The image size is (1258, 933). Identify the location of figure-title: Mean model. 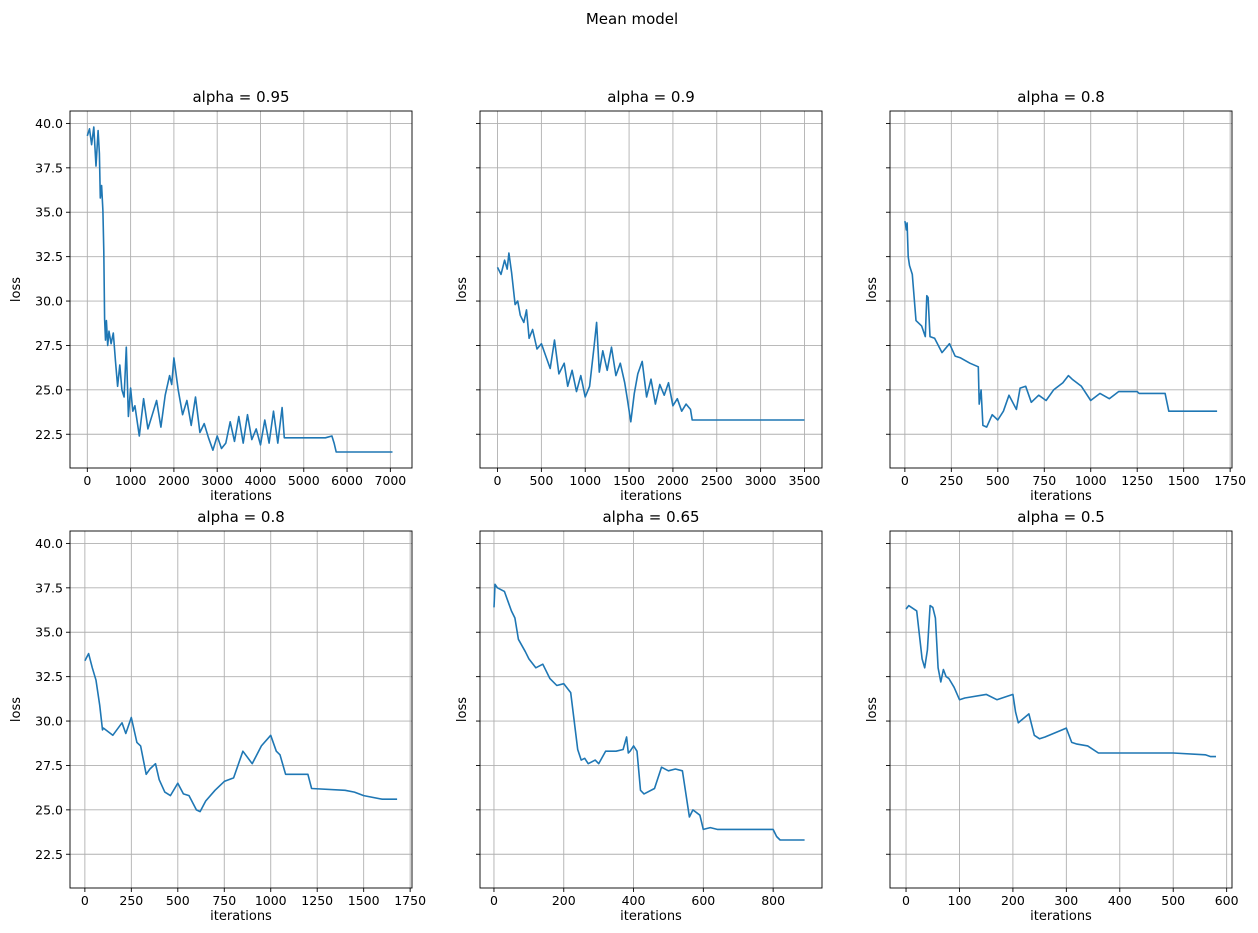
(632, 19).